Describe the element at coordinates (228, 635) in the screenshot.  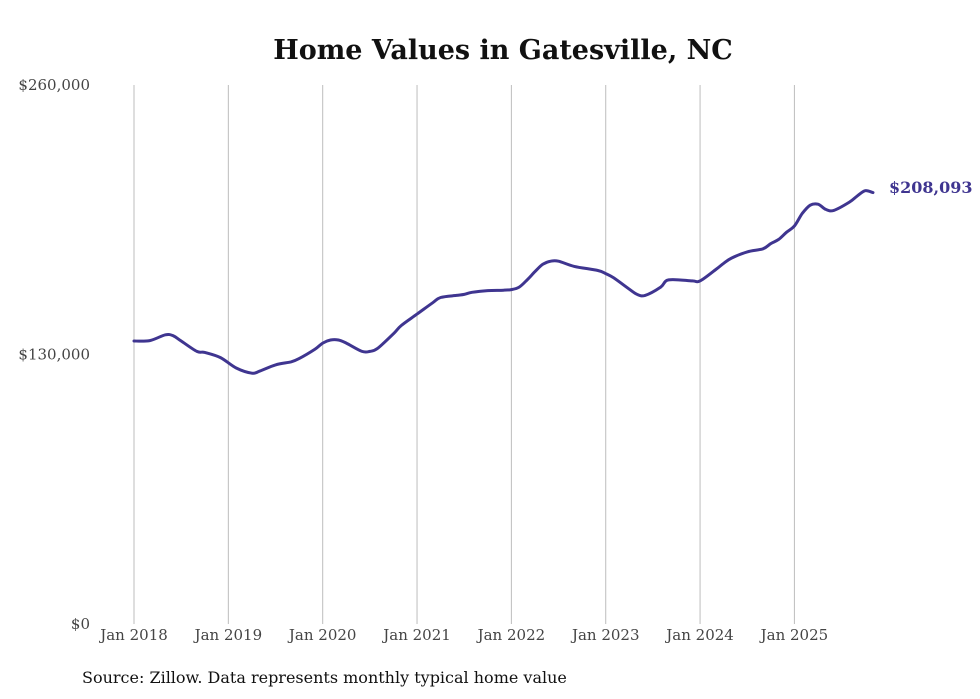
I see `x-tick-label: Jan 2019` at that location.